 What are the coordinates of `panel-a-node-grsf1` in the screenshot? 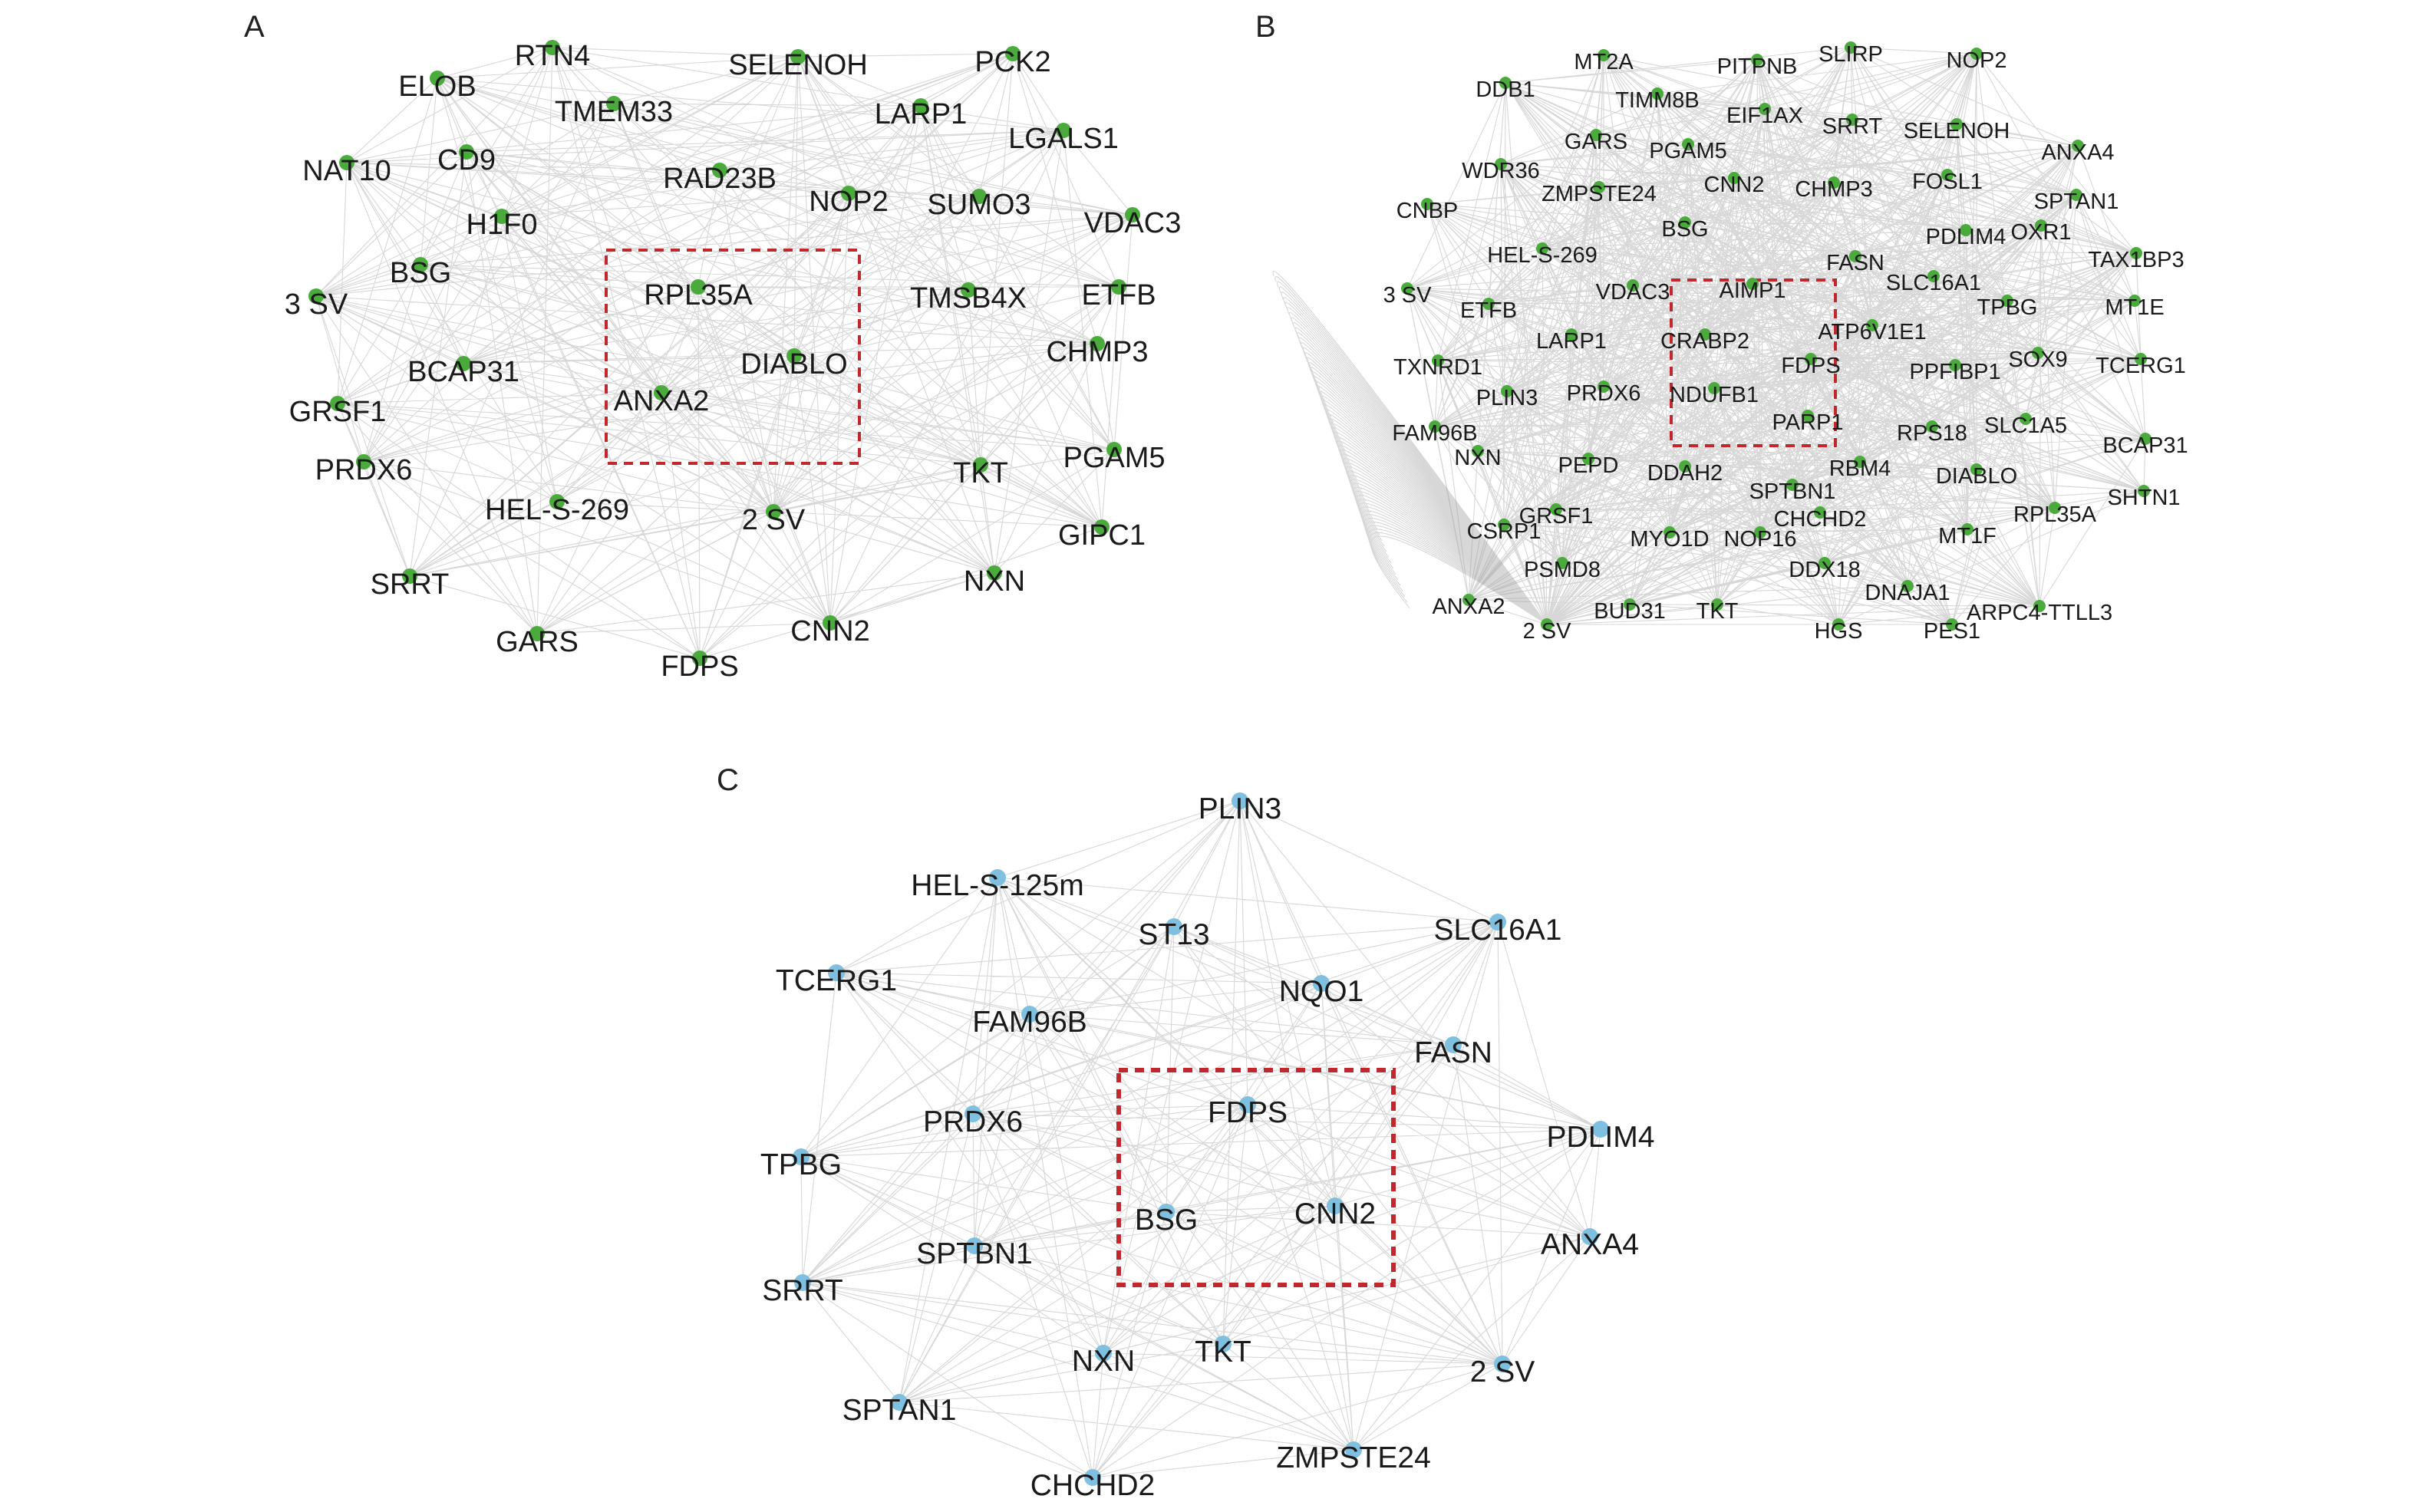 It's located at (337, 403).